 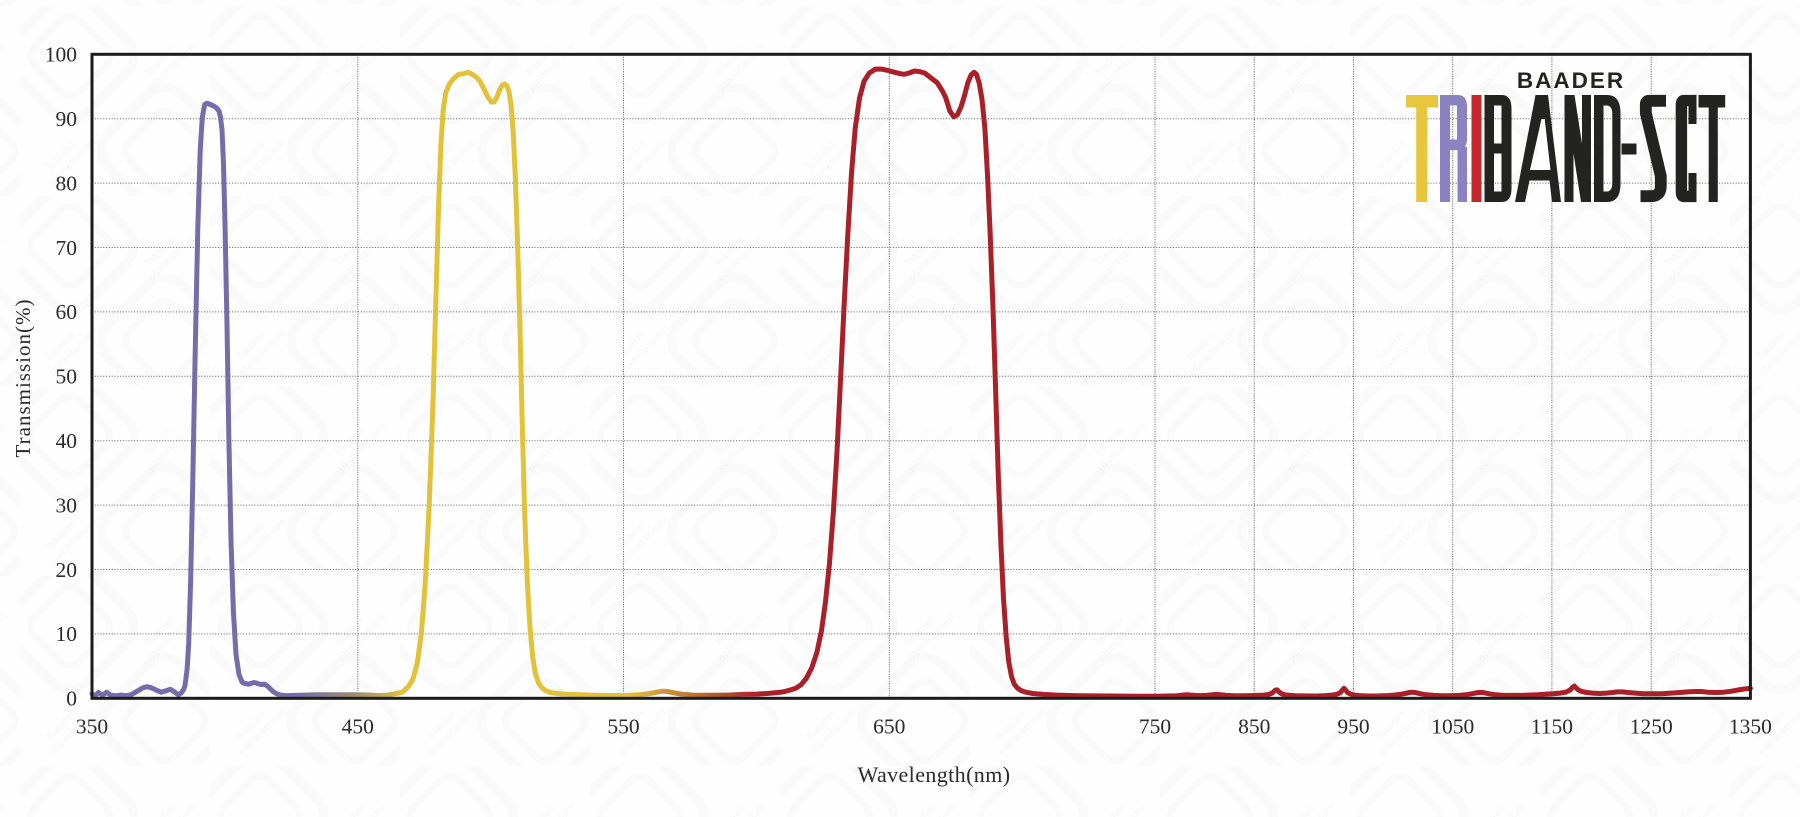 I want to click on svg-text: 80, so click(x=67, y=183).